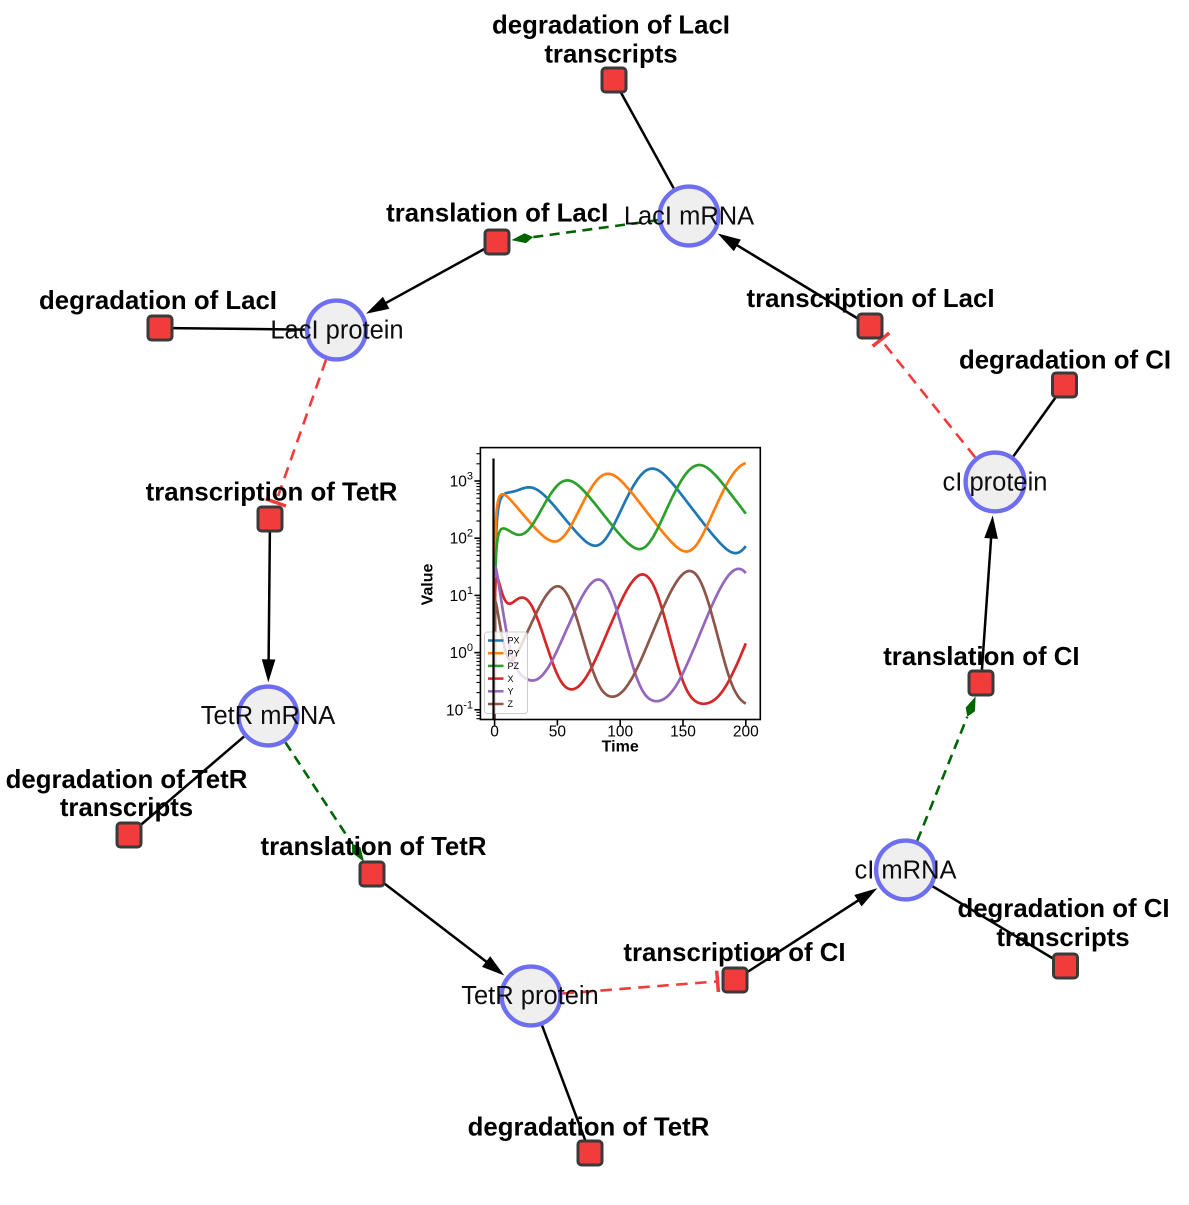 This screenshot has height=1205, width=1189. I want to click on svg-text: PX, so click(514, 641).